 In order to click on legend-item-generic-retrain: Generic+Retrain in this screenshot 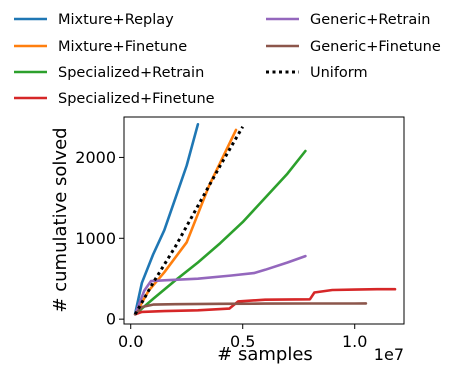, I will do `click(348, 20)`.